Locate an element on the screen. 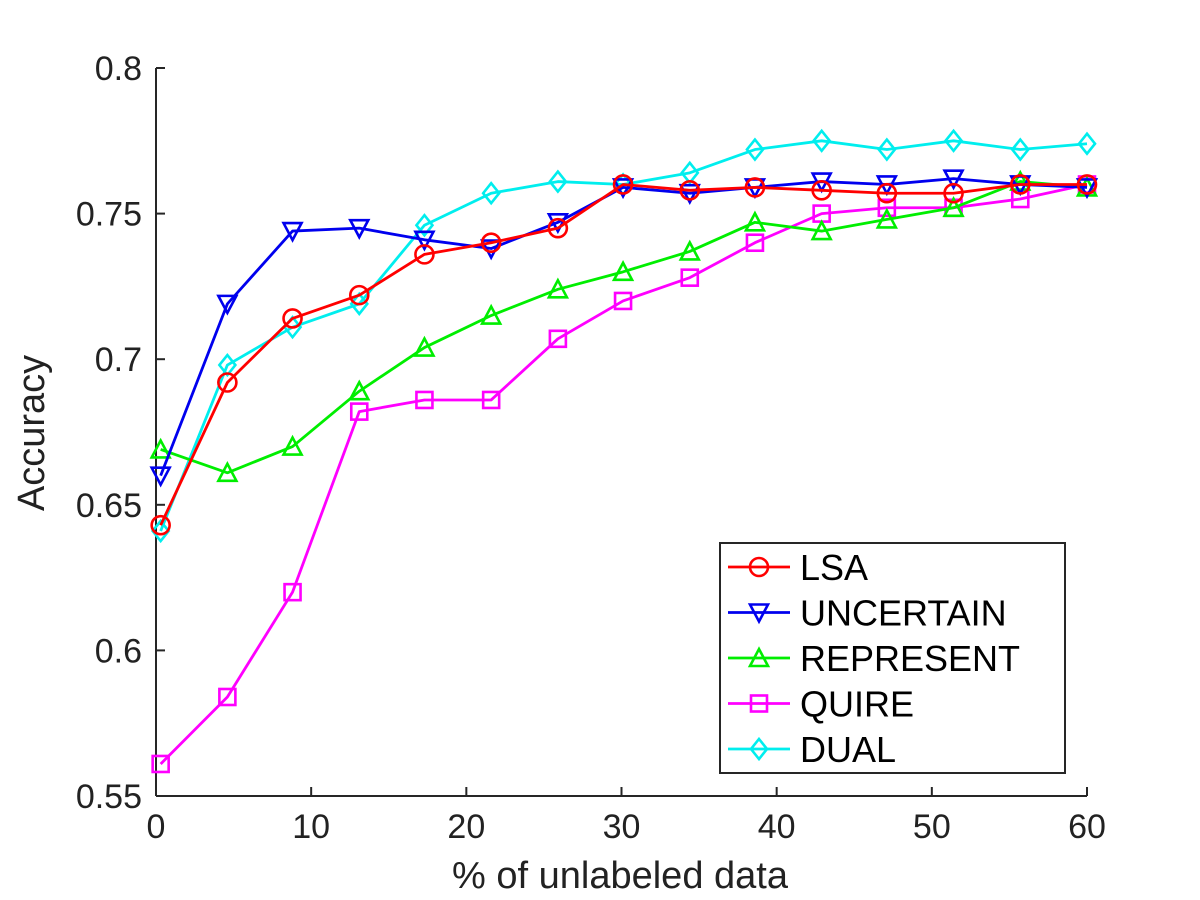 The image size is (1200, 900). legend-marker-lsa is located at coordinates (759, 567).